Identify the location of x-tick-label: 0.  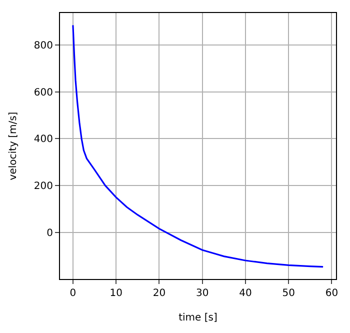
(73, 293).